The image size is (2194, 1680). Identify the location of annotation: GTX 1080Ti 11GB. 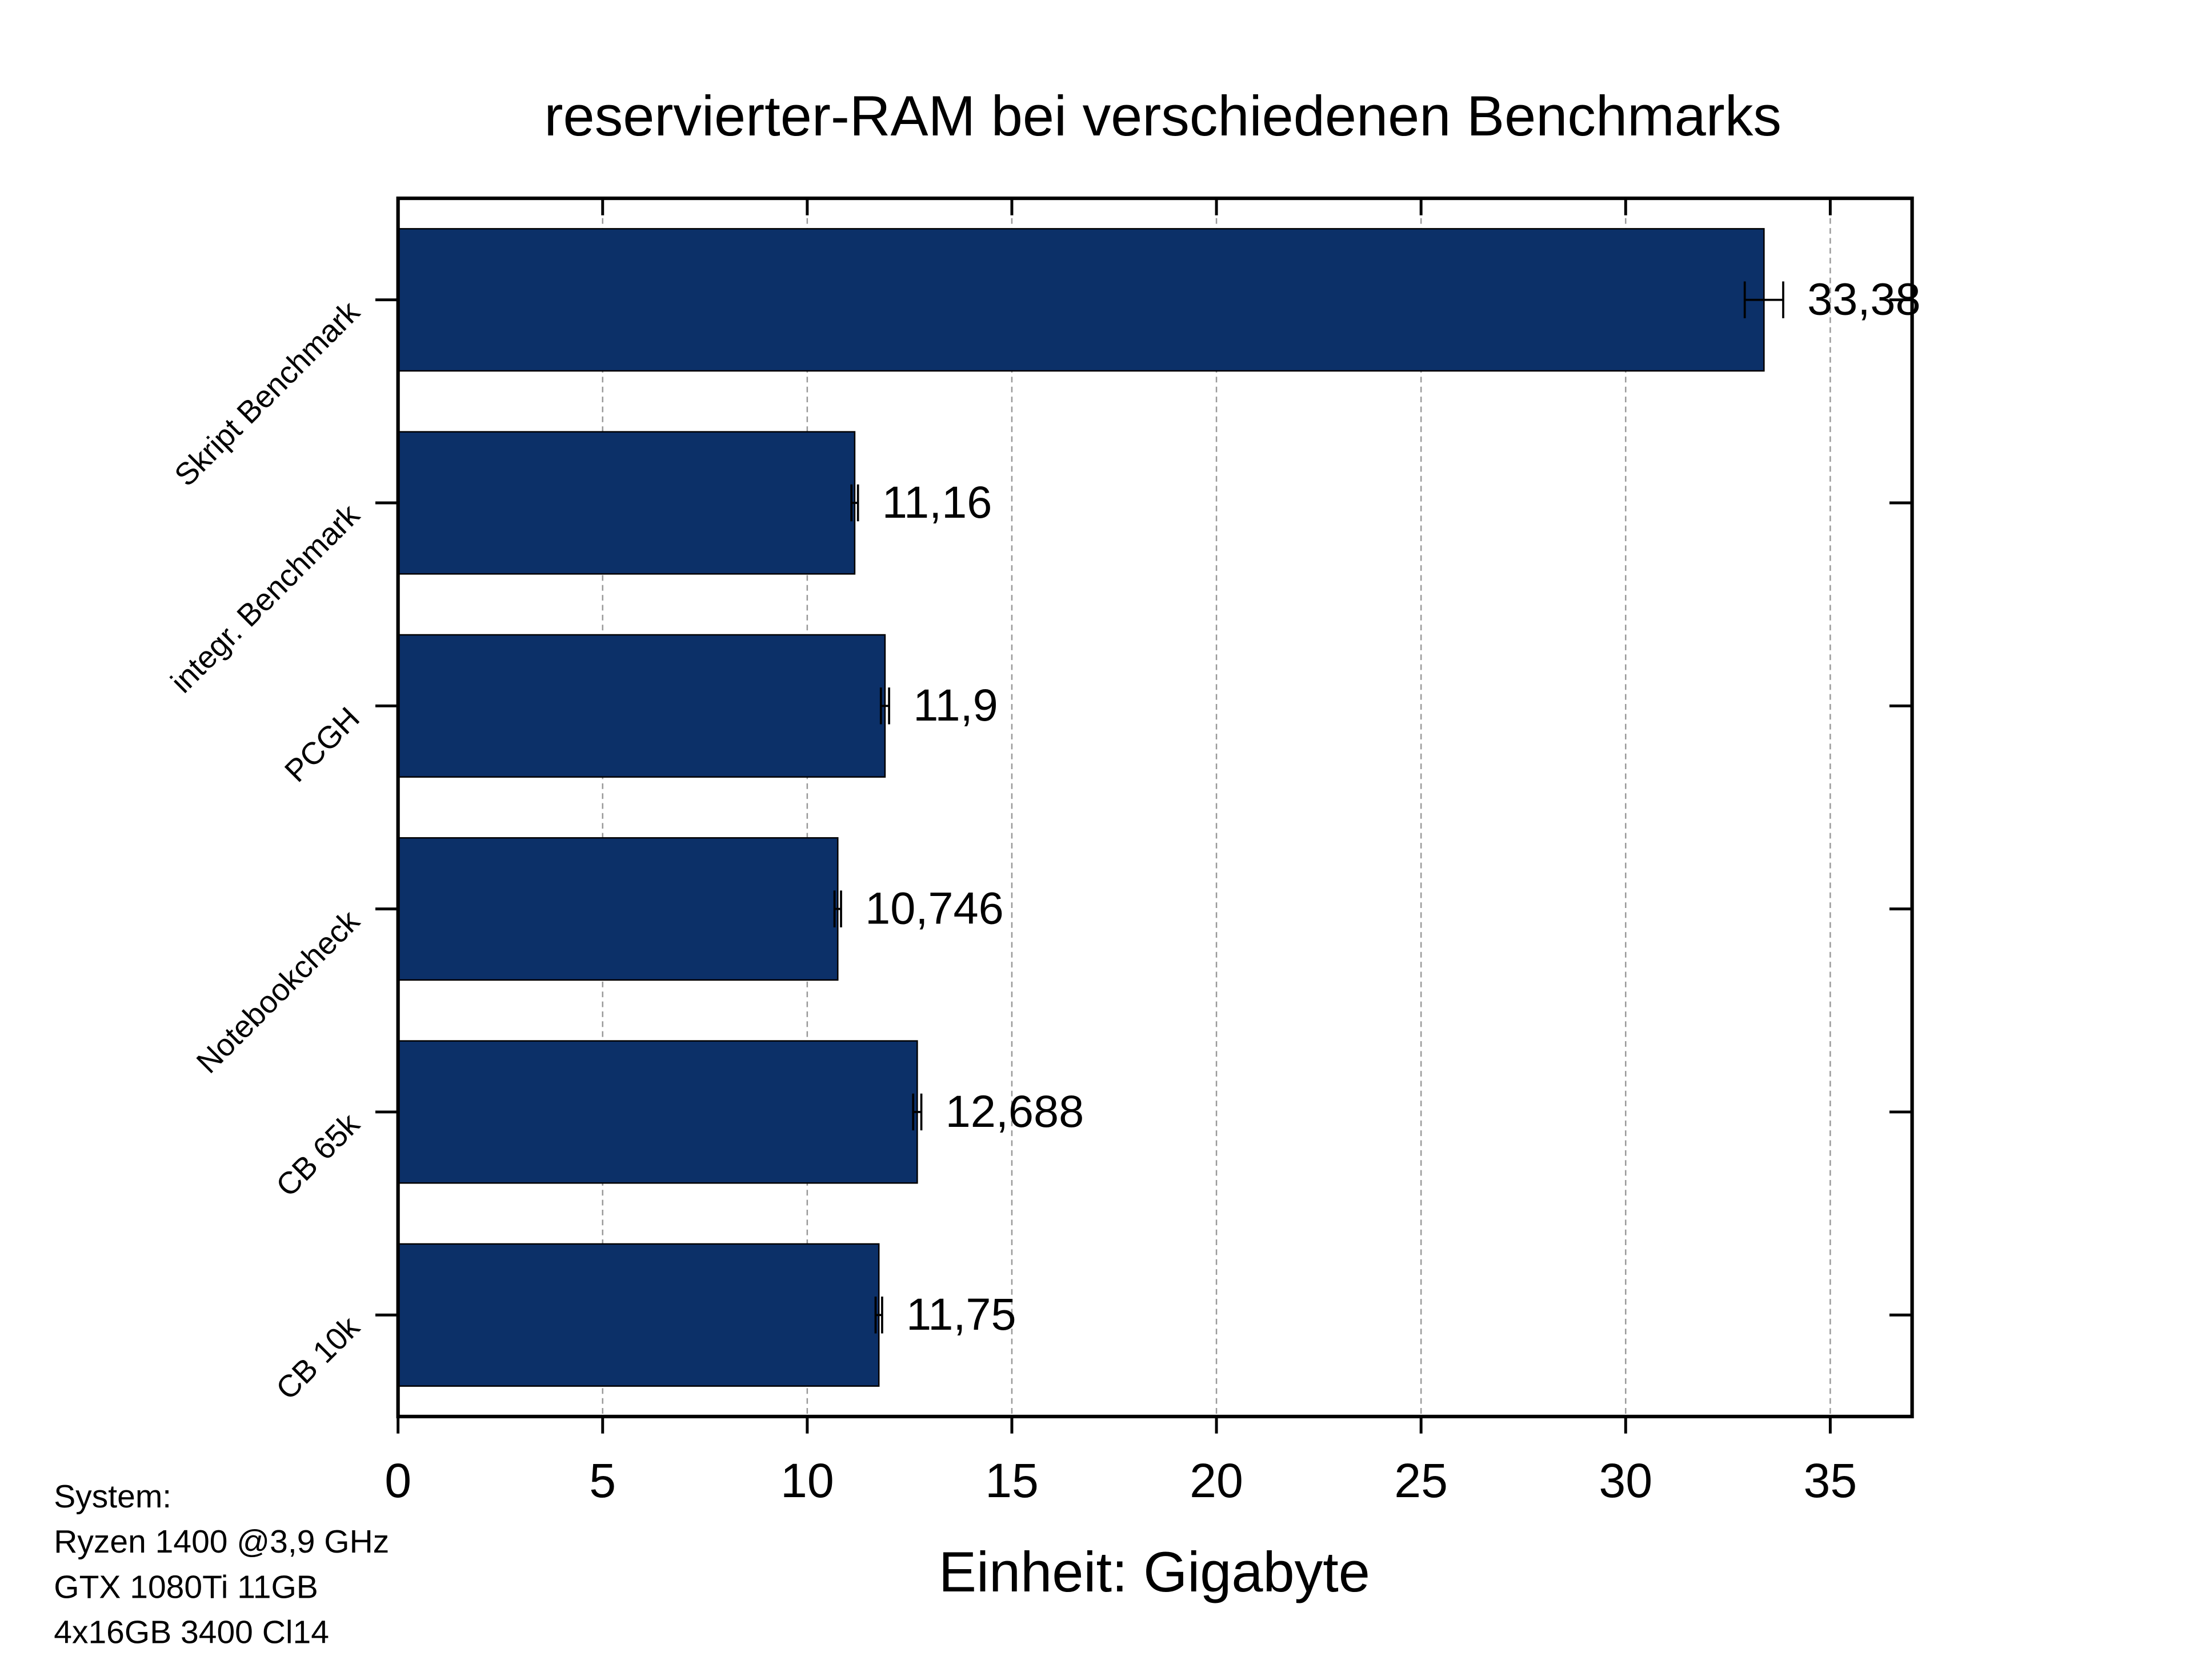
(186, 1587).